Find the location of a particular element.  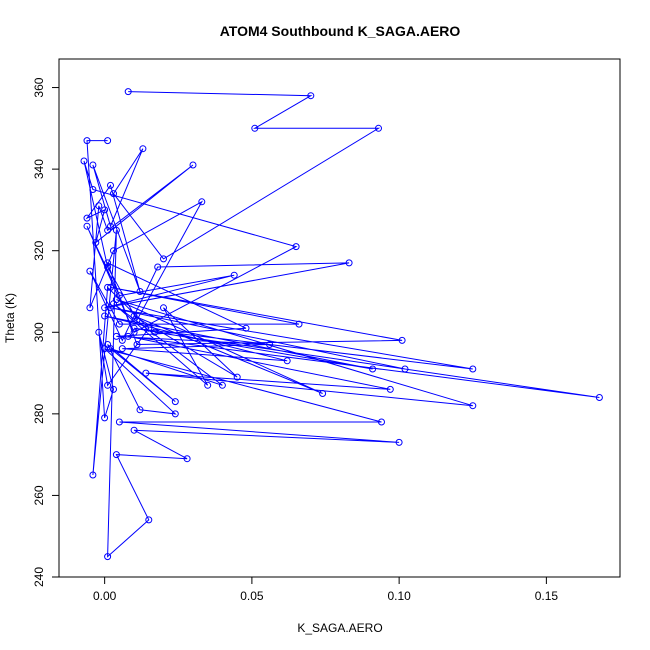

x-tick-label: 0.05 is located at coordinates (252, 596).